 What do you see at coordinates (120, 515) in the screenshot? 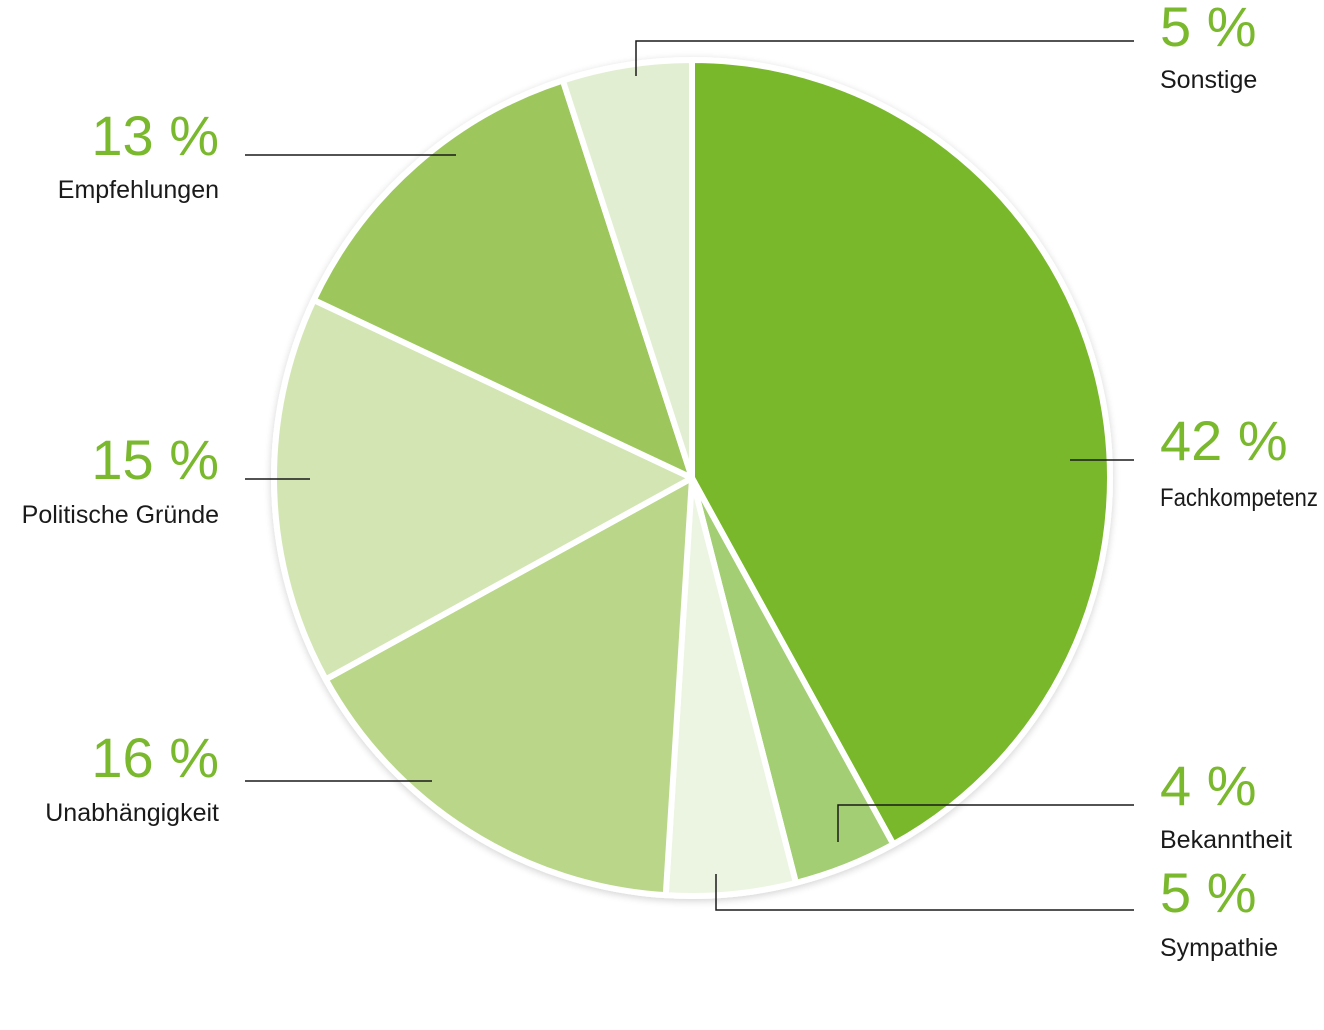
I see `category-label-politische-gruende: Politische Gründe` at bounding box center [120, 515].